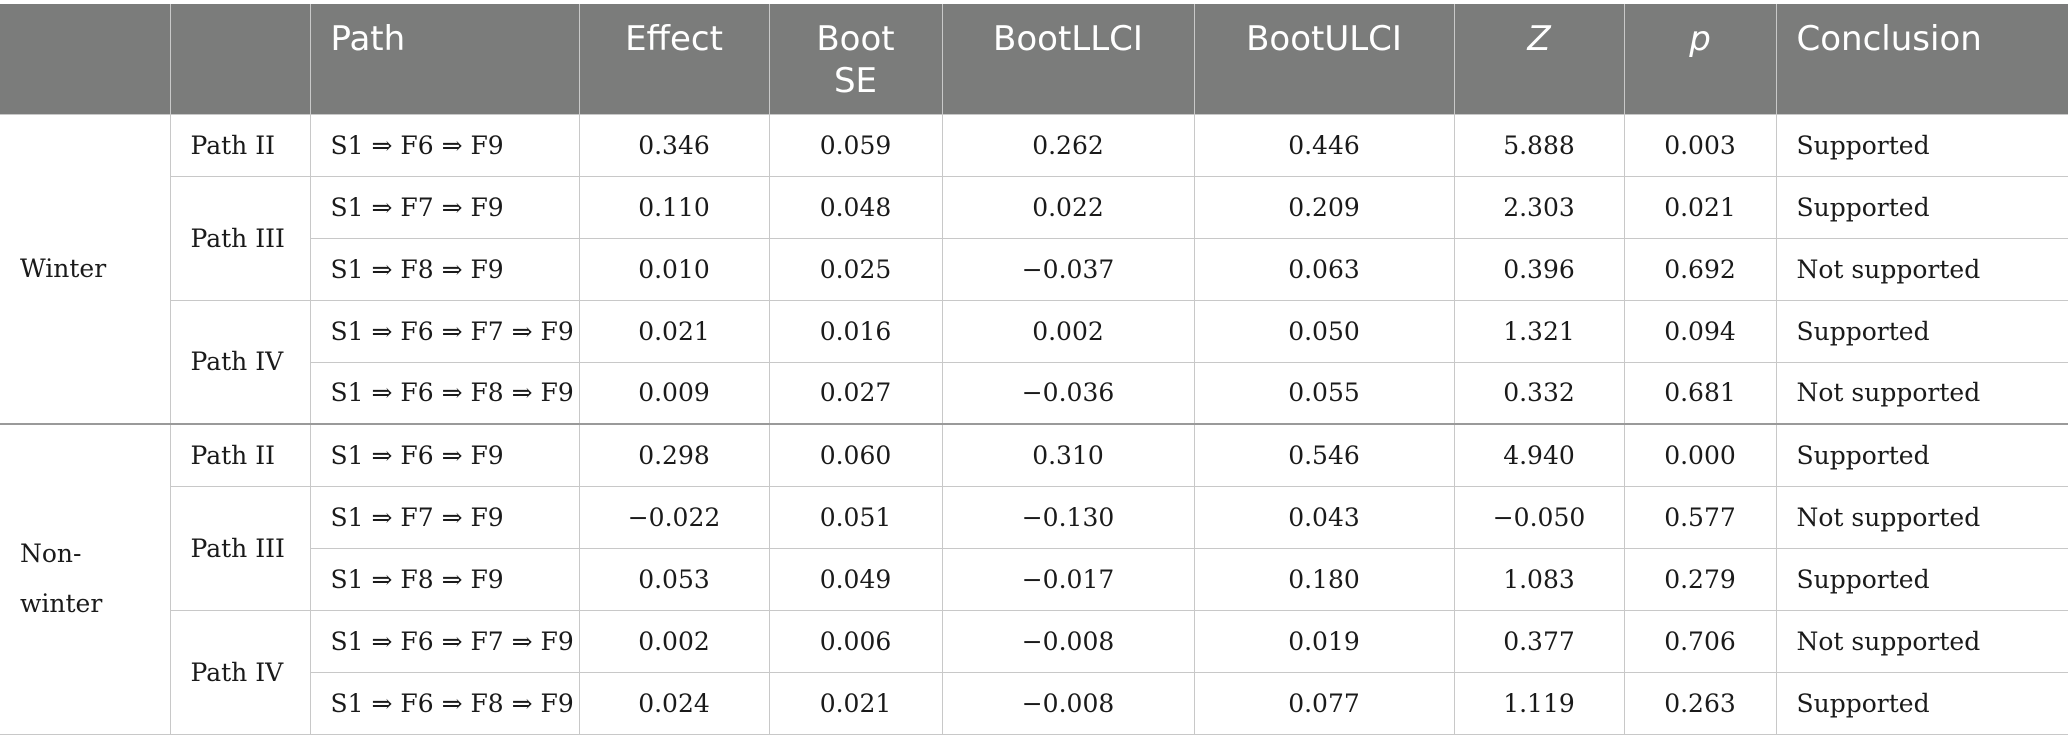 This screenshot has width=2068, height=753. Describe the element at coordinates (855, 641) in the screenshot. I see `bootse-cell: 0.006` at that location.